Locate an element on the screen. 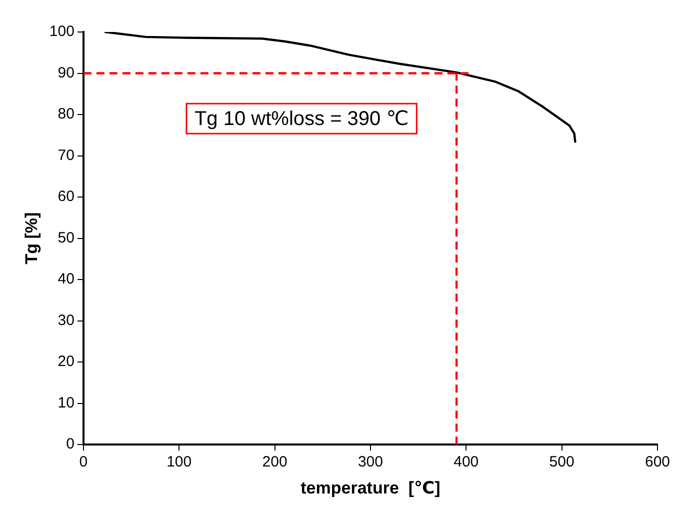 The height and width of the screenshot is (515, 681). y-tick-label: 50 is located at coordinates (66, 237).